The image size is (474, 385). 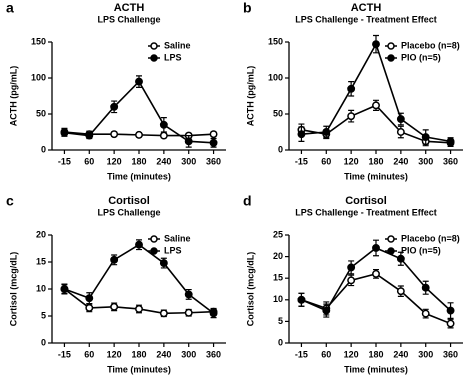 What do you see at coordinates (250, 289) in the screenshot?
I see `y-axis-label: Cortisol (mcg/dL)` at bounding box center [250, 289].